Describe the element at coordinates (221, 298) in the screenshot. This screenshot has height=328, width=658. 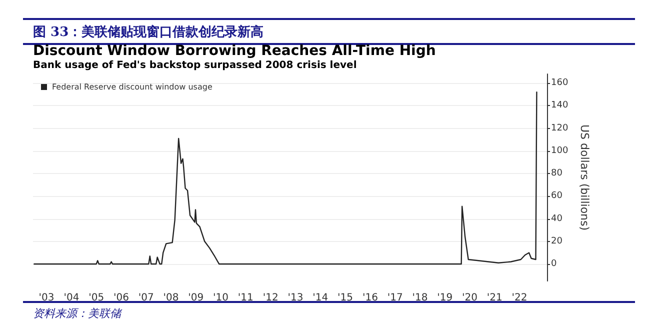
I see `x-tick-label: '10` at that location.